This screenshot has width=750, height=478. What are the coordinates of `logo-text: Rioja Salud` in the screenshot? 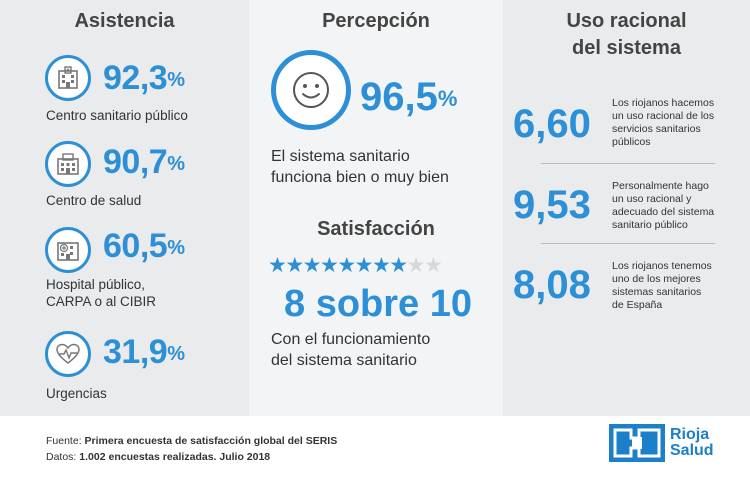 It's located at (692, 442).